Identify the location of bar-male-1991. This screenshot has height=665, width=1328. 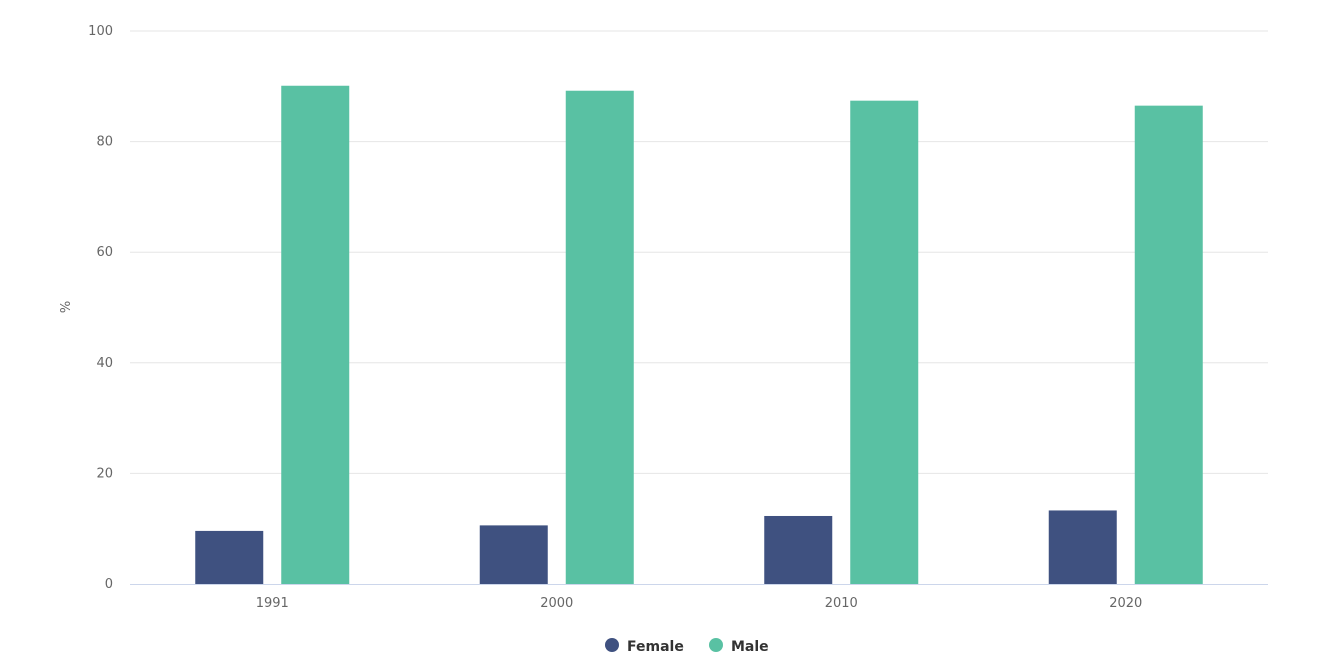
(315, 334).